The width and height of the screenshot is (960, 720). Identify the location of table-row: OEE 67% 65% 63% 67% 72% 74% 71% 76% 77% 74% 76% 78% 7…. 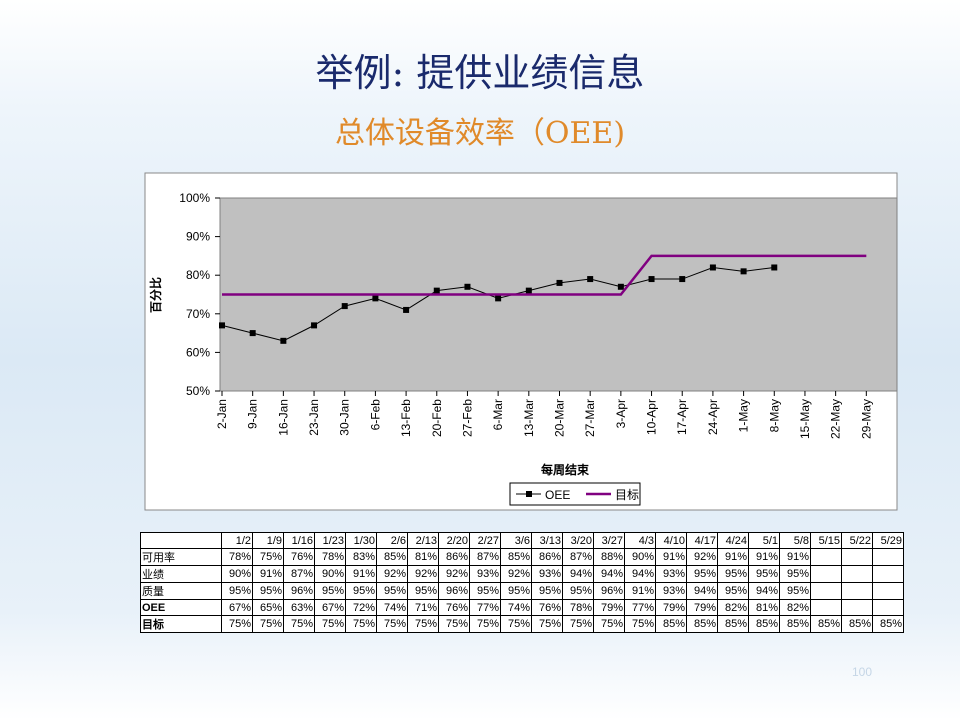
(522, 607).